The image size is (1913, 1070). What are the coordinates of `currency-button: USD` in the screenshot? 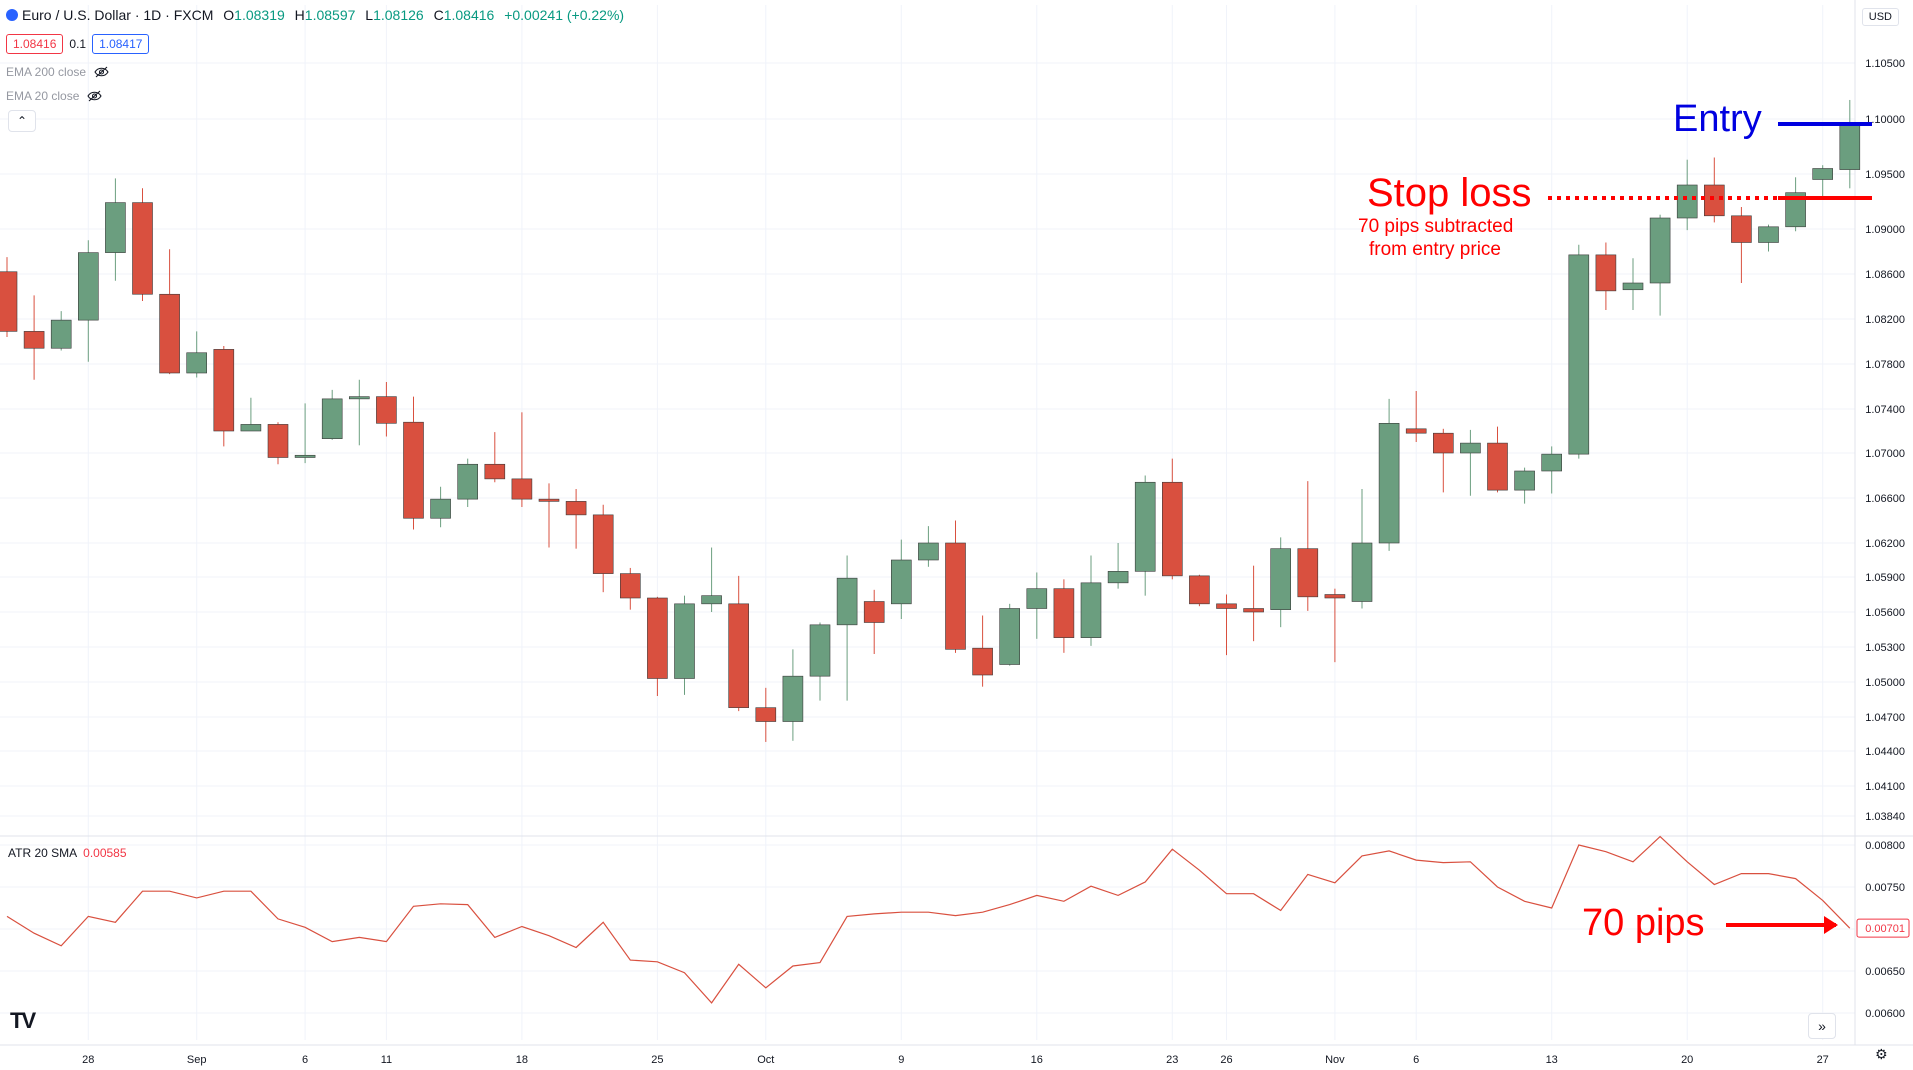 It's located at (1880, 17).